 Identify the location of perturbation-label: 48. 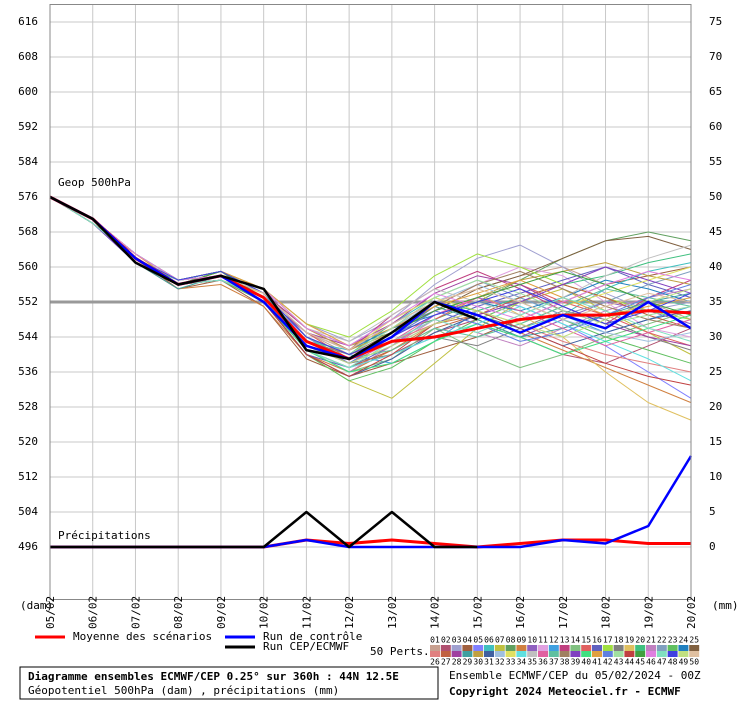
(673, 662).